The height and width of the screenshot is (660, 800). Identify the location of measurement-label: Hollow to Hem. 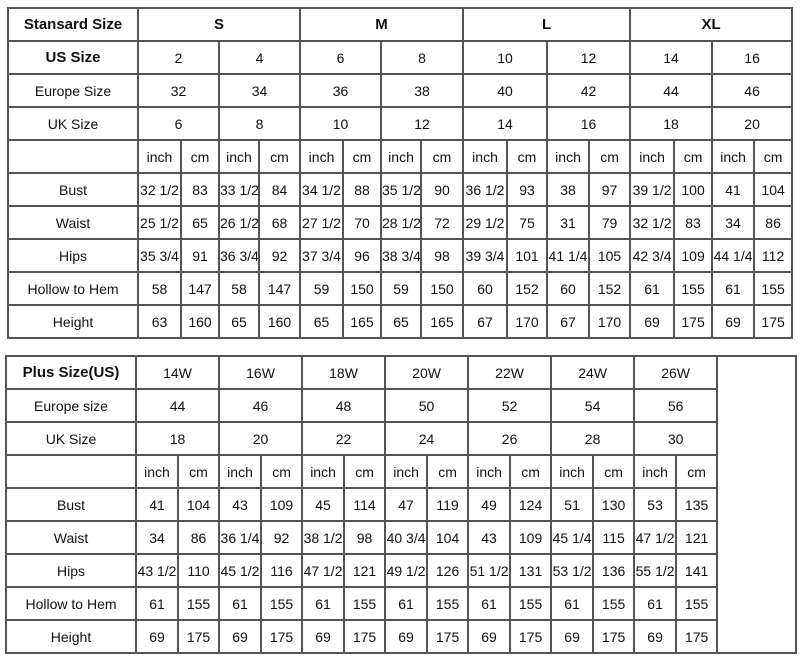
(73, 288).